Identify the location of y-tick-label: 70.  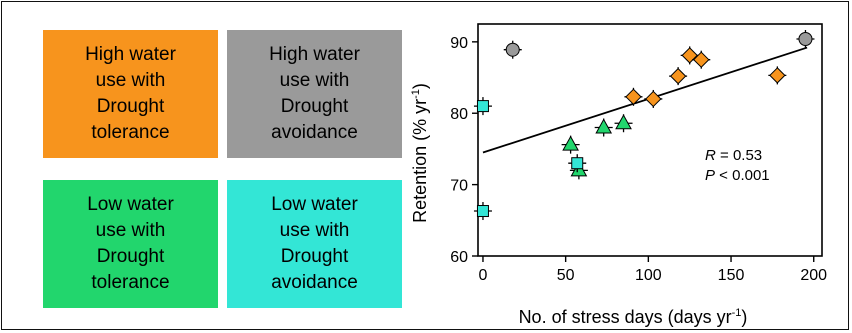
(459, 186).